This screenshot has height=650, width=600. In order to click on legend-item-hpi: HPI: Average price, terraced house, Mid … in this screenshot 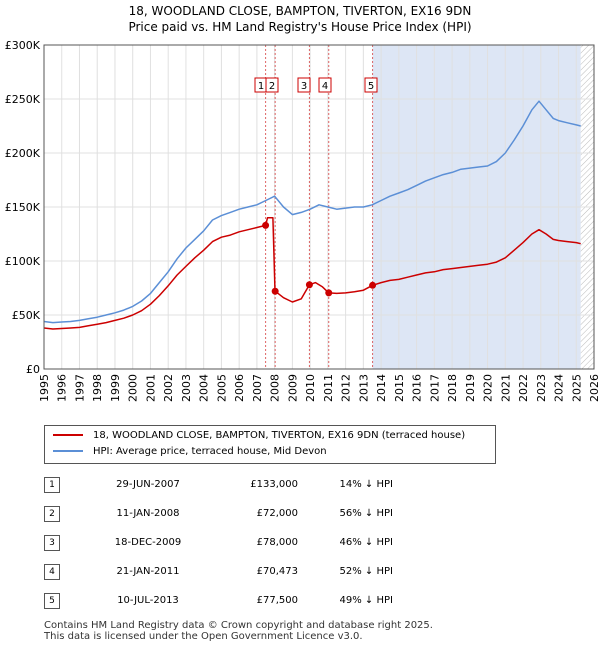, I will do `click(190, 452)`.